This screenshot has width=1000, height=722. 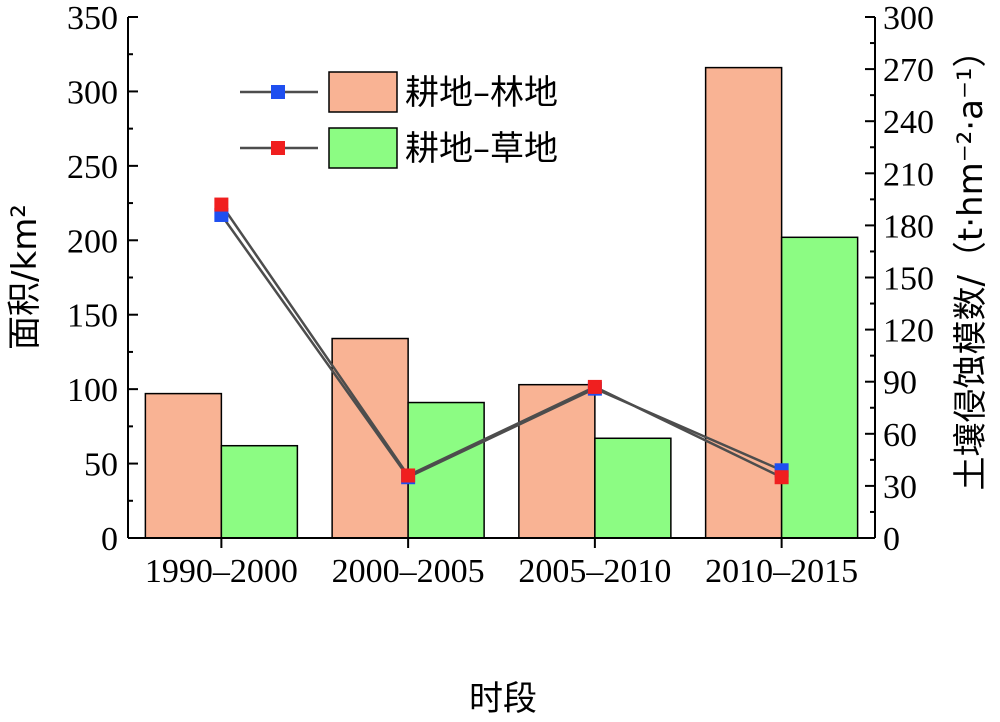 I want to click on y-tick-label-left: 200, so click(x=92, y=241).